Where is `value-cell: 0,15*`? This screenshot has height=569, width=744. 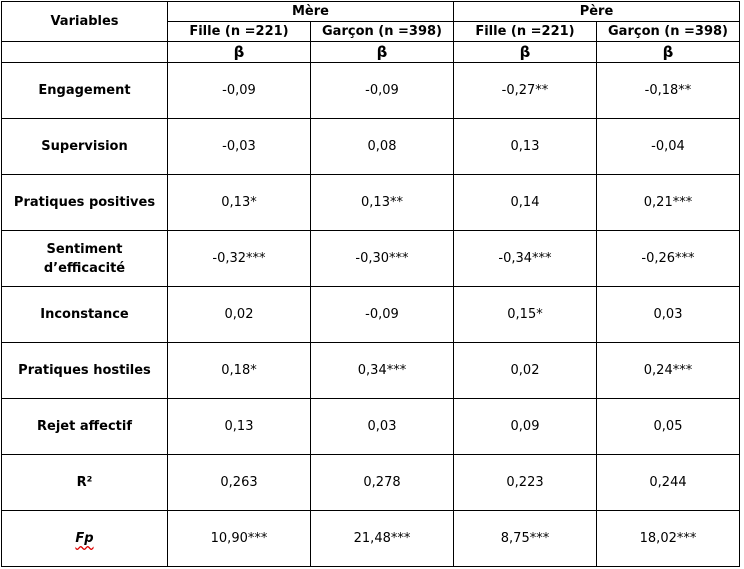
value-cell: 0,15* is located at coordinates (525, 314).